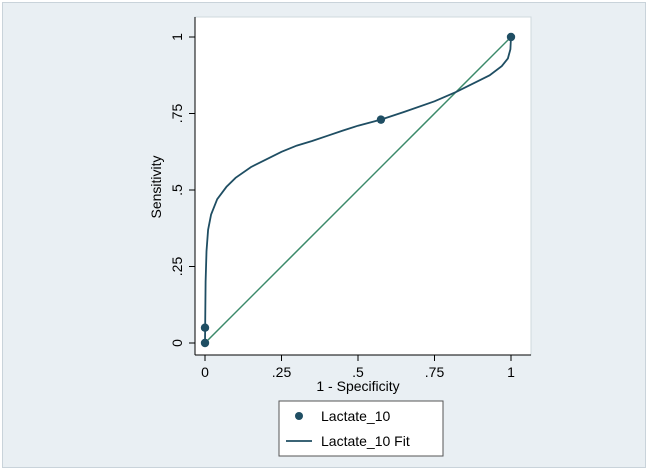 The height and width of the screenshot is (474, 650). I want to click on x-tick-label: .25, so click(282, 372).